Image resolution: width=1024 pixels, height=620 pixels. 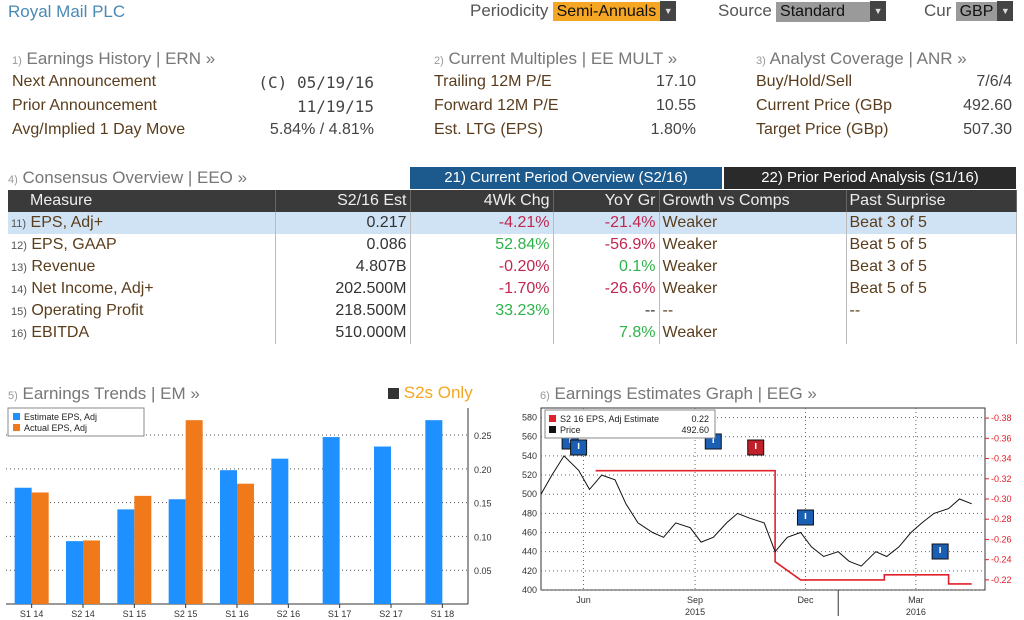 I want to click on y-tick-label: 0.20, so click(x=483, y=470).